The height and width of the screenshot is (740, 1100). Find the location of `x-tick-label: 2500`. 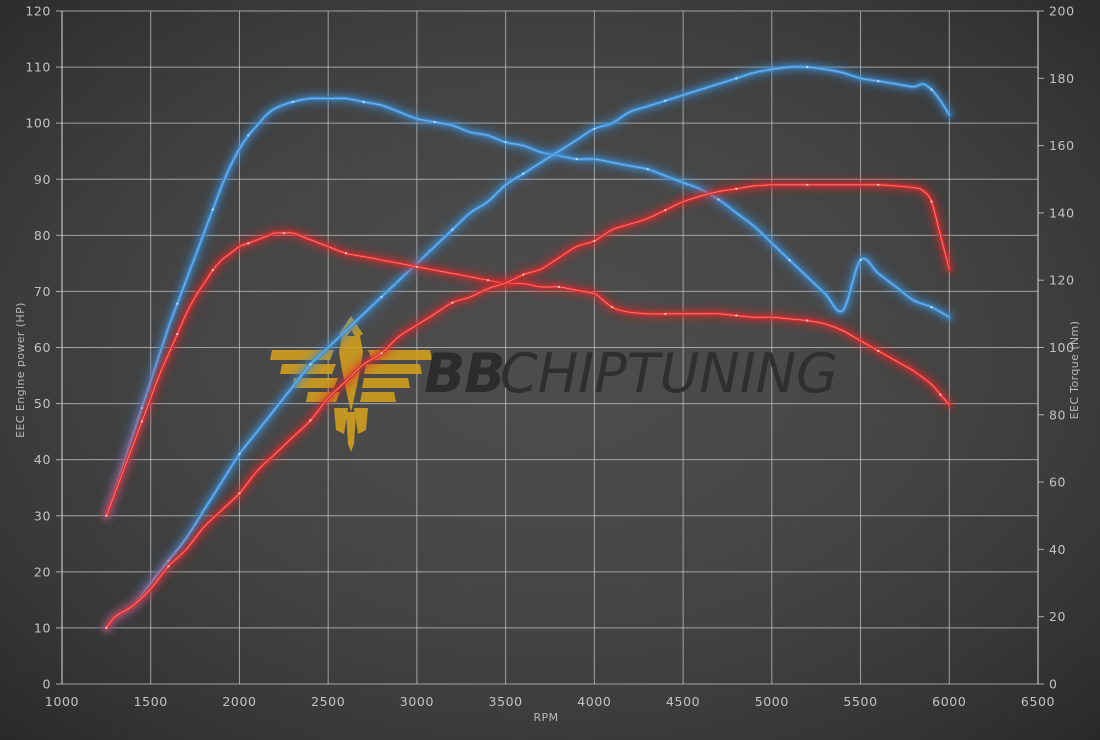

x-tick-label: 2500 is located at coordinates (328, 701).